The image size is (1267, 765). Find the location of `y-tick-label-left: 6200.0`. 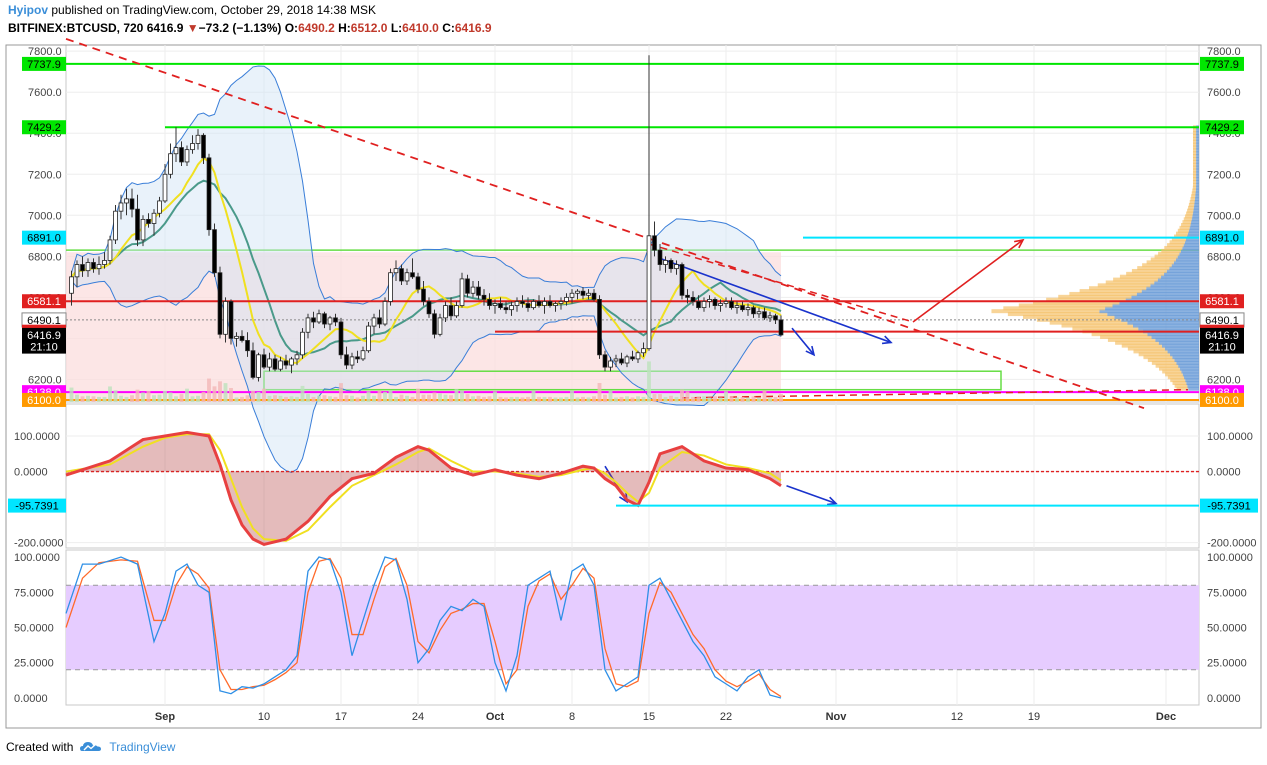

y-tick-label-left: 6200.0 is located at coordinates (45, 380).